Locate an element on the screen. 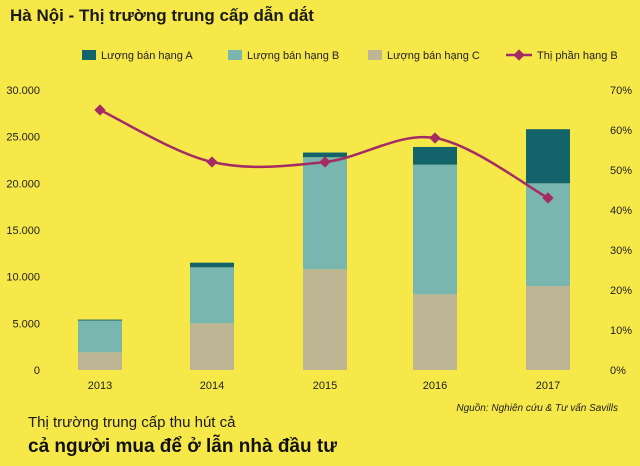 This screenshot has height=466, width=640. bar-segment-a-2013 is located at coordinates (100, 320).